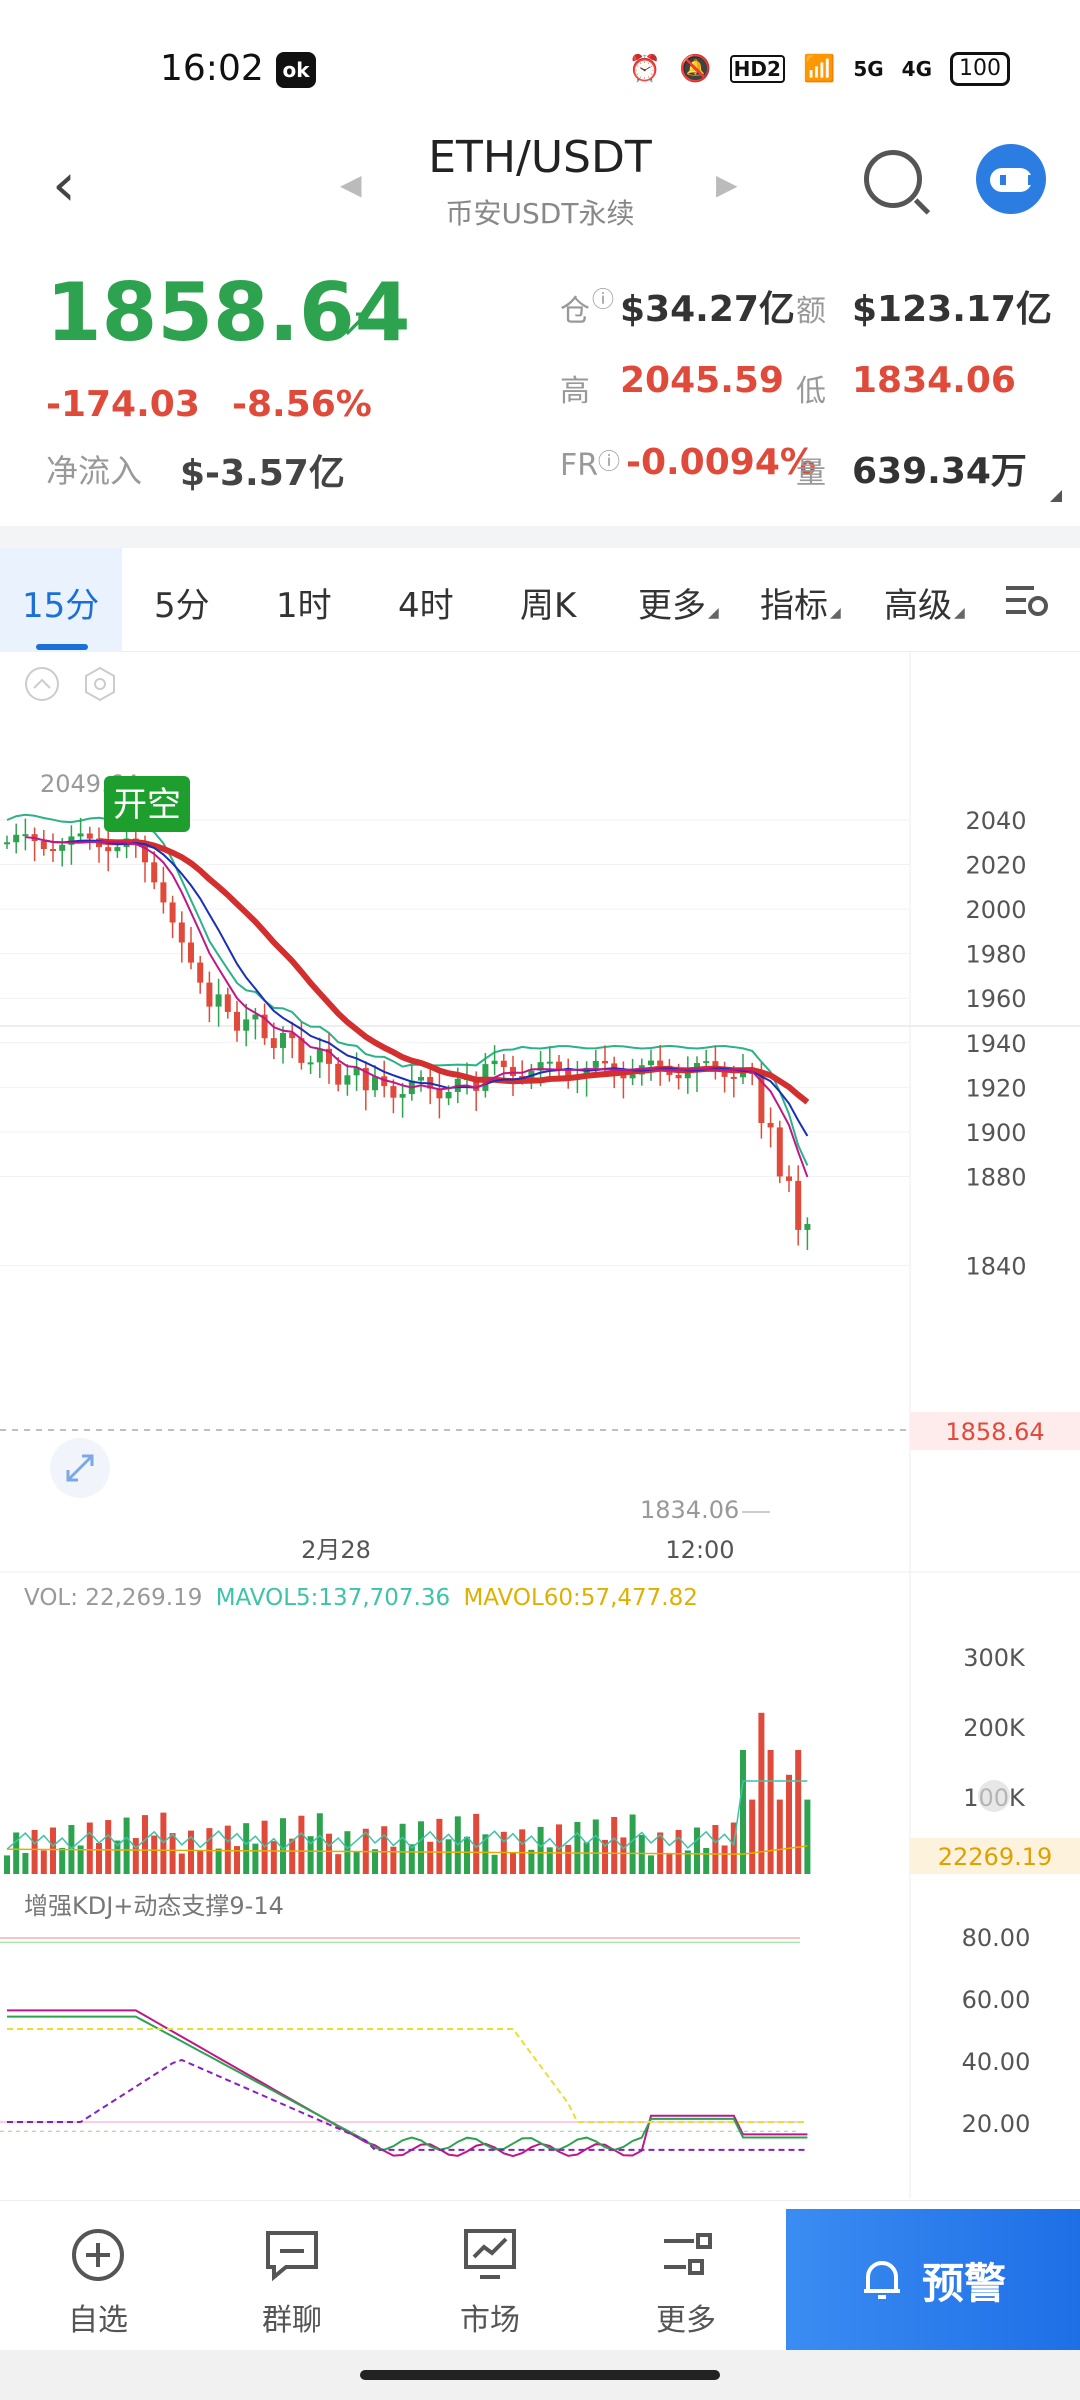  Describe the element at coordinates (727, 184) in the screenshot. I see `next-pair-button: ▶` at that location.